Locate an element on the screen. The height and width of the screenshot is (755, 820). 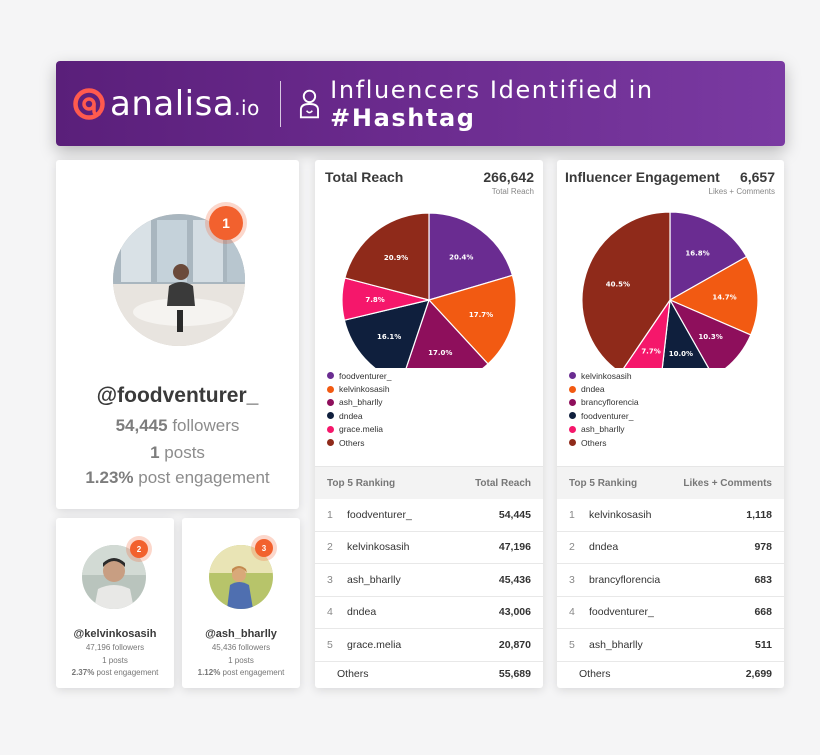
ranking-row-others: Others 2,699 is located at coordinates (670, 674).